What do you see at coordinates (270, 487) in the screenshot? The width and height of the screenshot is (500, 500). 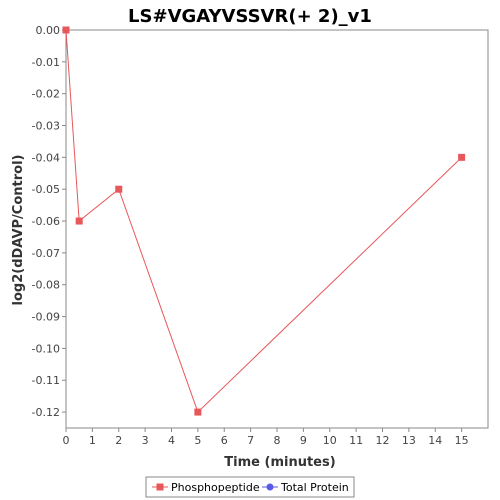 I see `legend-marker-circle` at bounding box center [270, 487].